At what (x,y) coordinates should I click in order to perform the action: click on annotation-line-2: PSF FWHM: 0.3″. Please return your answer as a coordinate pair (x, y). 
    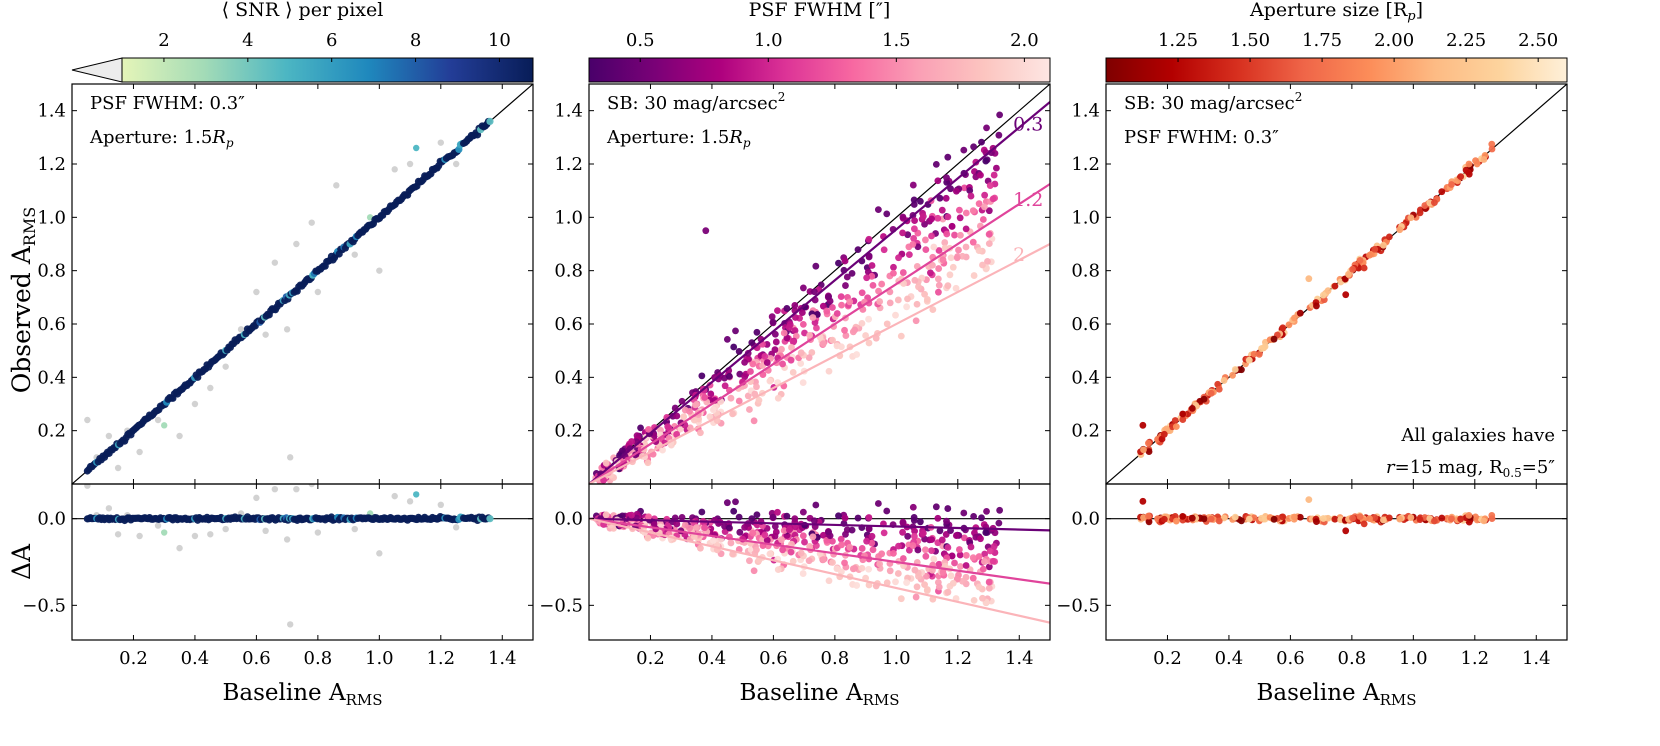
    Looking at the image, I should click on (1201, 137).